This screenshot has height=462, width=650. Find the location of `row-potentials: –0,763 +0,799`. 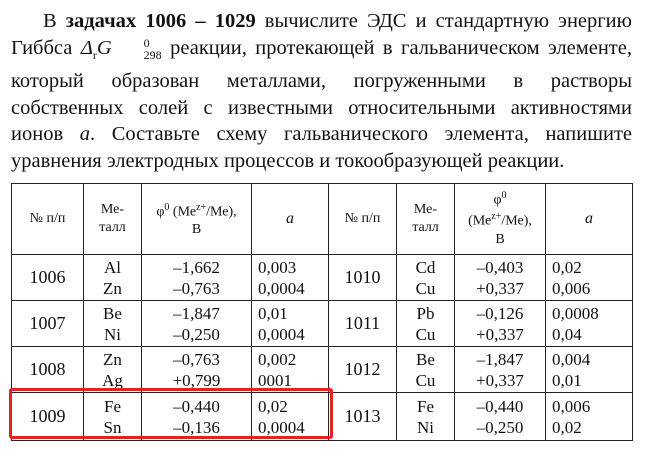

row-potentials: –0,763 +0,799 is located at coordinates (196, 369).